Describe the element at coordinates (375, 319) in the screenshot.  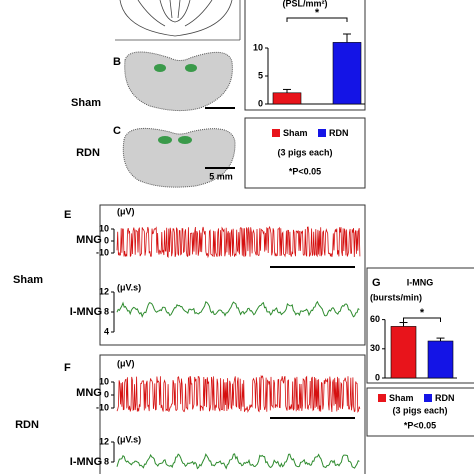
I see `y-tick-label: 60` at that location.